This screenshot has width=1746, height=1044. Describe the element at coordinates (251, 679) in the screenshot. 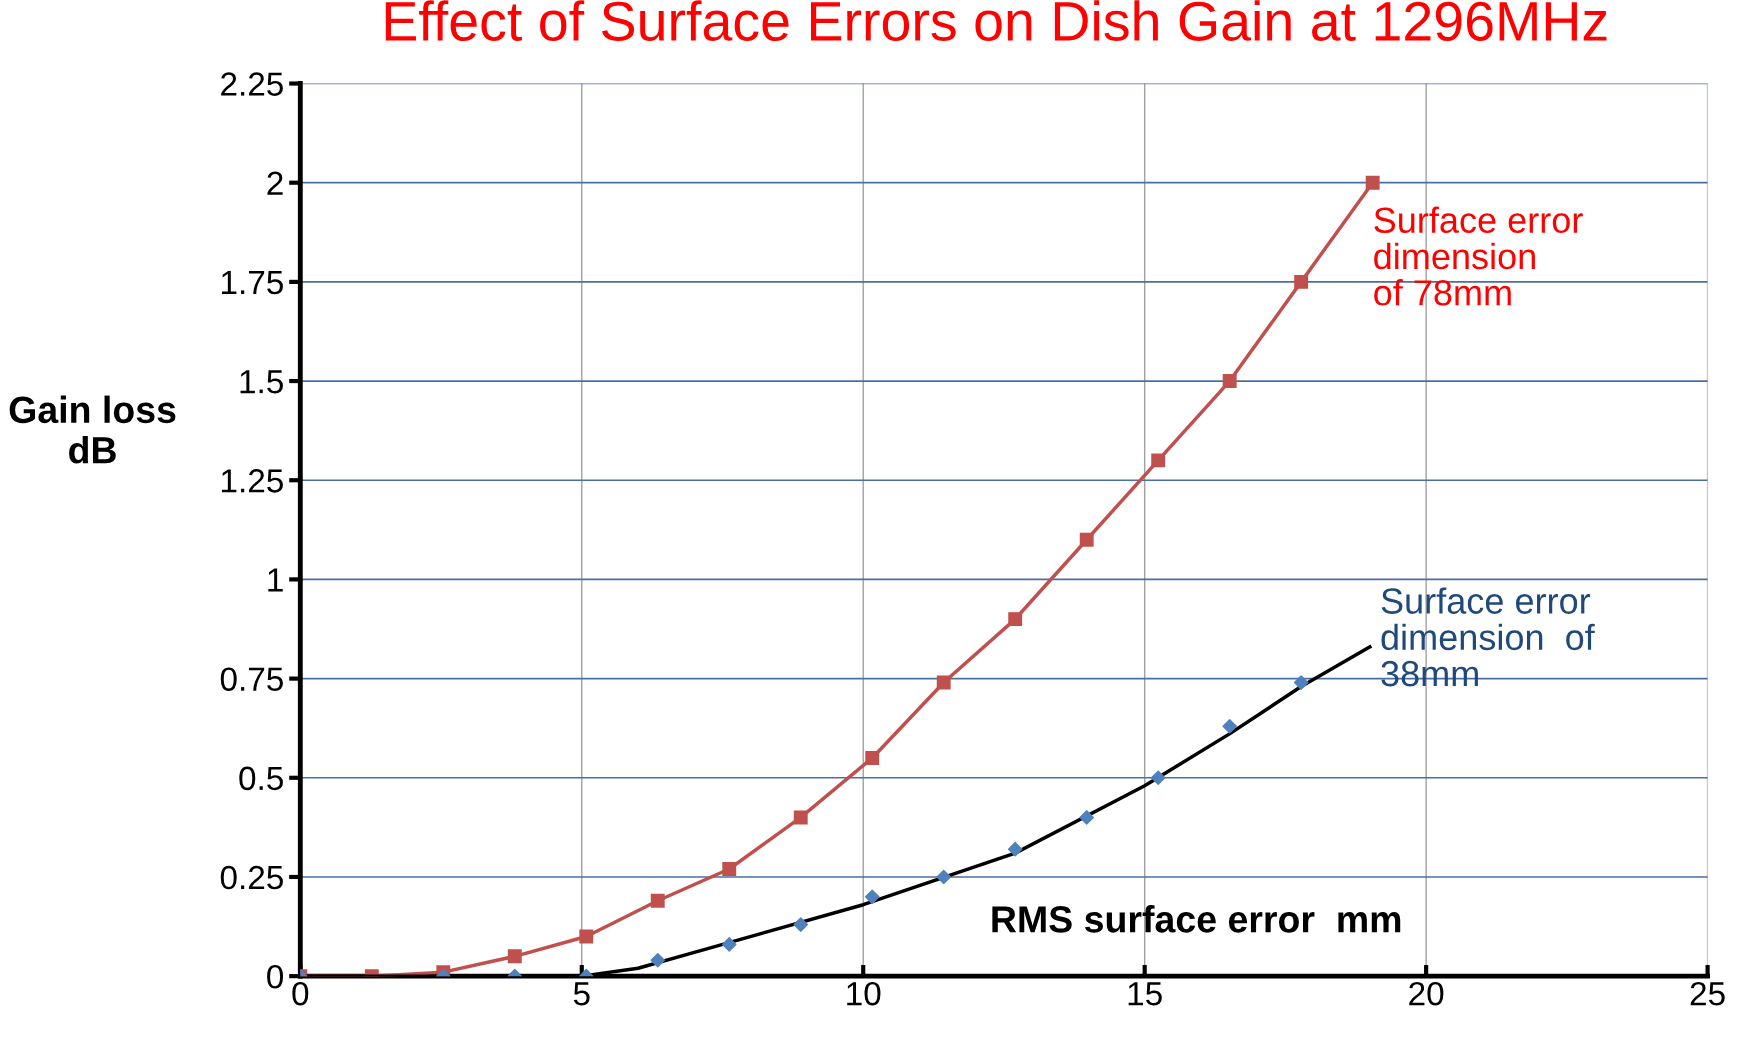

I see `y-tick-label: 0.75` at that location.